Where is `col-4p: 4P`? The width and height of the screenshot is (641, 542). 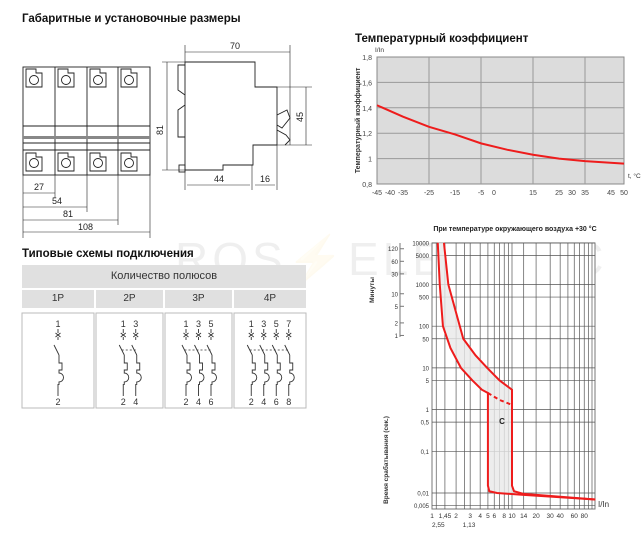
col-4p: 4P is located at coordinates (270, 299).